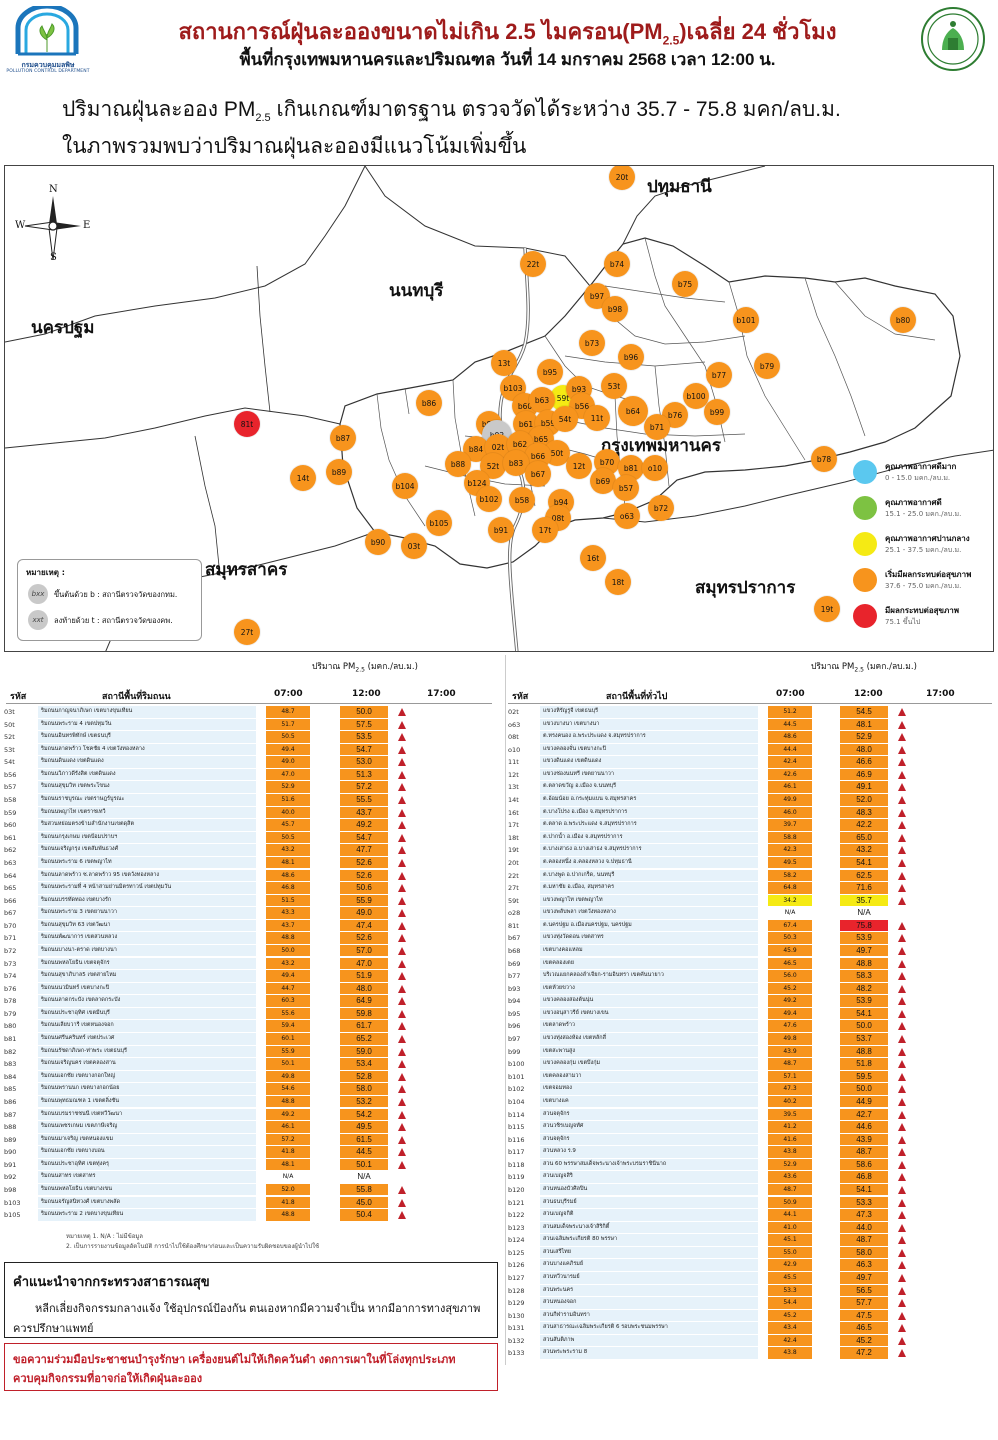 Image resolution: width=998 pixels, height=1440 pixels. I want to click on value-1200: 57.2, so click(364, 787).